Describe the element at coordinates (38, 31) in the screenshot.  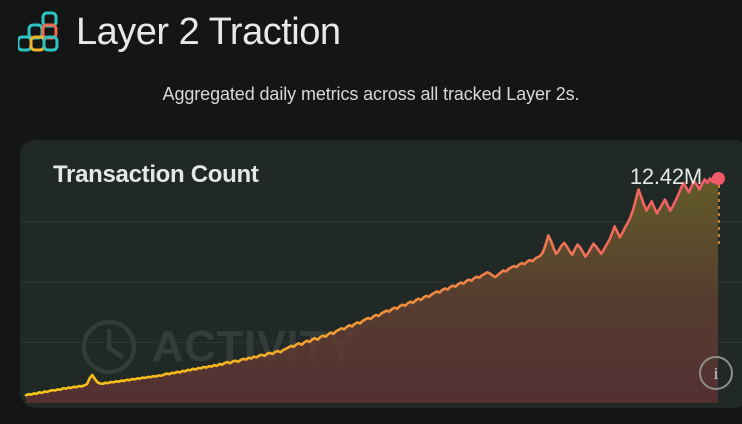
I see `blocks-grid-icon` at that location.